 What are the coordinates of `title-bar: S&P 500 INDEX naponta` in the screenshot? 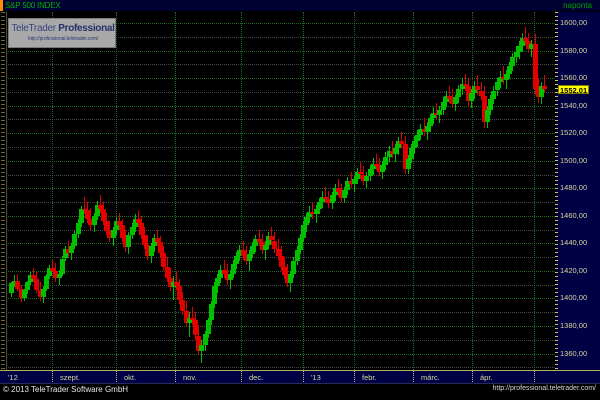 It's located at (300, 6).